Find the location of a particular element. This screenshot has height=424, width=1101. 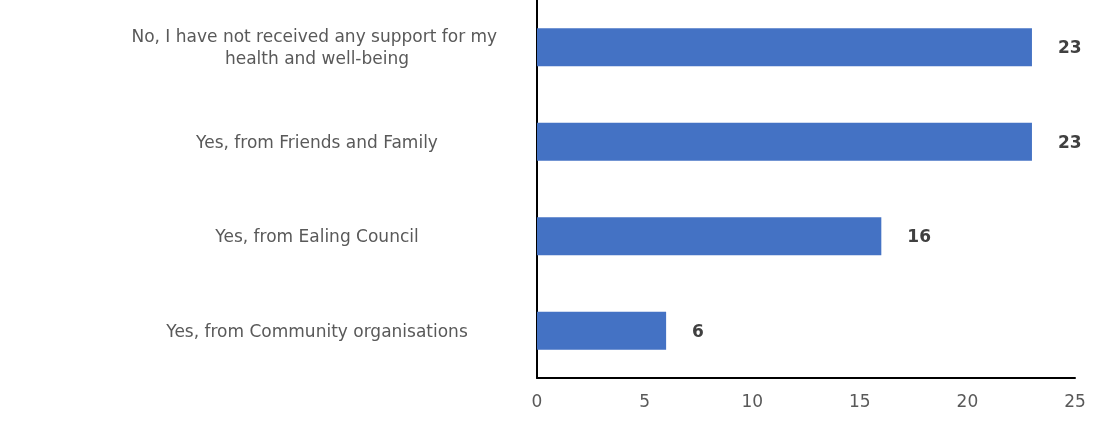

x-tick-label: 15 is located at coordinates (859, 400).